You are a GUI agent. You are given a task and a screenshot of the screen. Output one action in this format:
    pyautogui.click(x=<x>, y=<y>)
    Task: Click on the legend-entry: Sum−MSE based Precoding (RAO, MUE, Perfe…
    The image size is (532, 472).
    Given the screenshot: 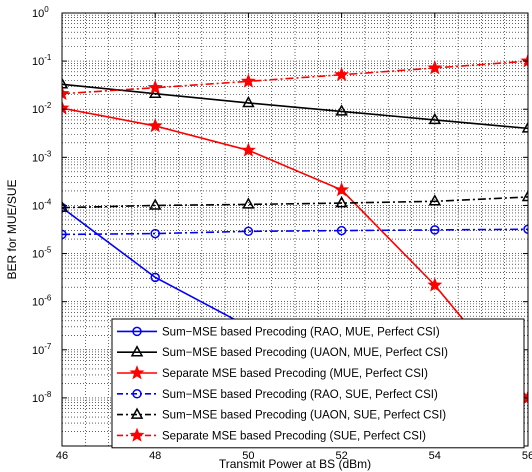 What is the action you would take?
    pyautogui.click(x=278, y=332)
    